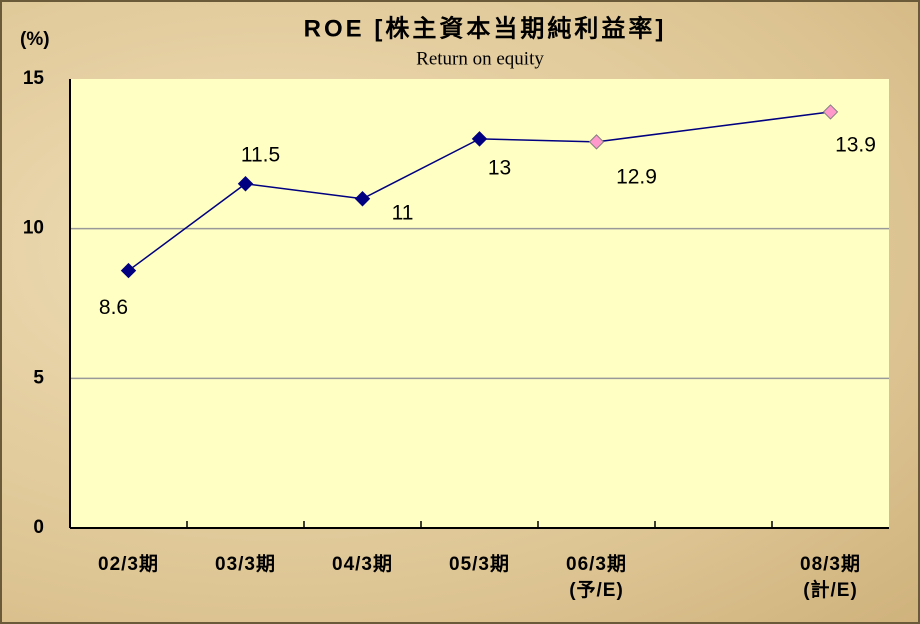  What do you see at coordinates (830, 577) in the screenshot?
I see `x-tick-label: 08/3期 (計/E)` at bounding box center [830, 577].